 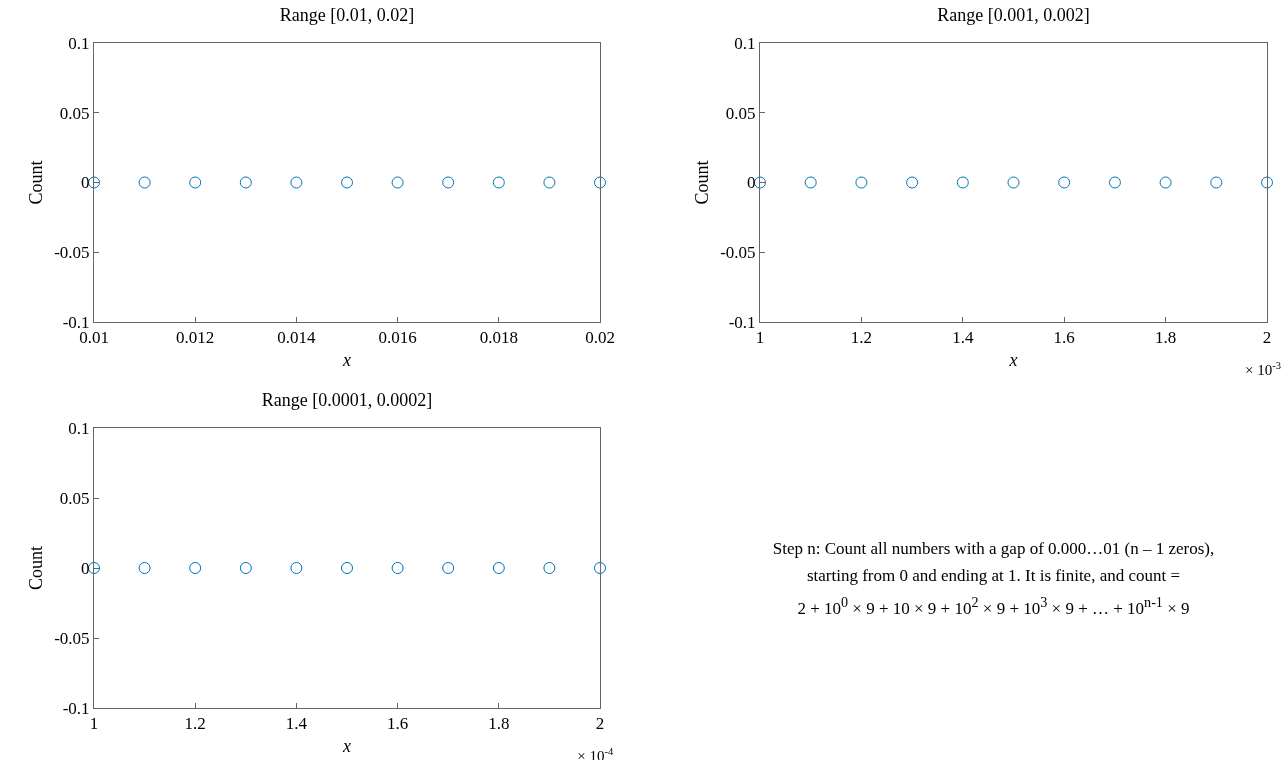 What do you see at coordinates (600, 338) in the screenshot?
I see `x-tick-label: 0.02` at bounding box center [600, 338].